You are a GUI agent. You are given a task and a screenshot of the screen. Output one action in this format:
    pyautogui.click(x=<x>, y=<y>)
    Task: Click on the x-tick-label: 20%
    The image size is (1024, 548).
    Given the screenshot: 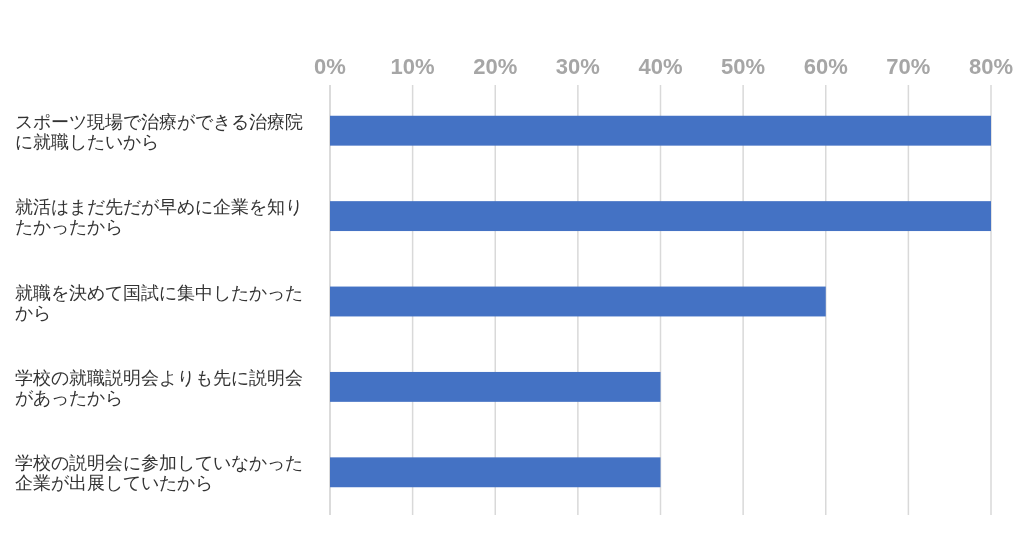 What is the action you would take?
    pyautogui.click(x=495, y=66)
    